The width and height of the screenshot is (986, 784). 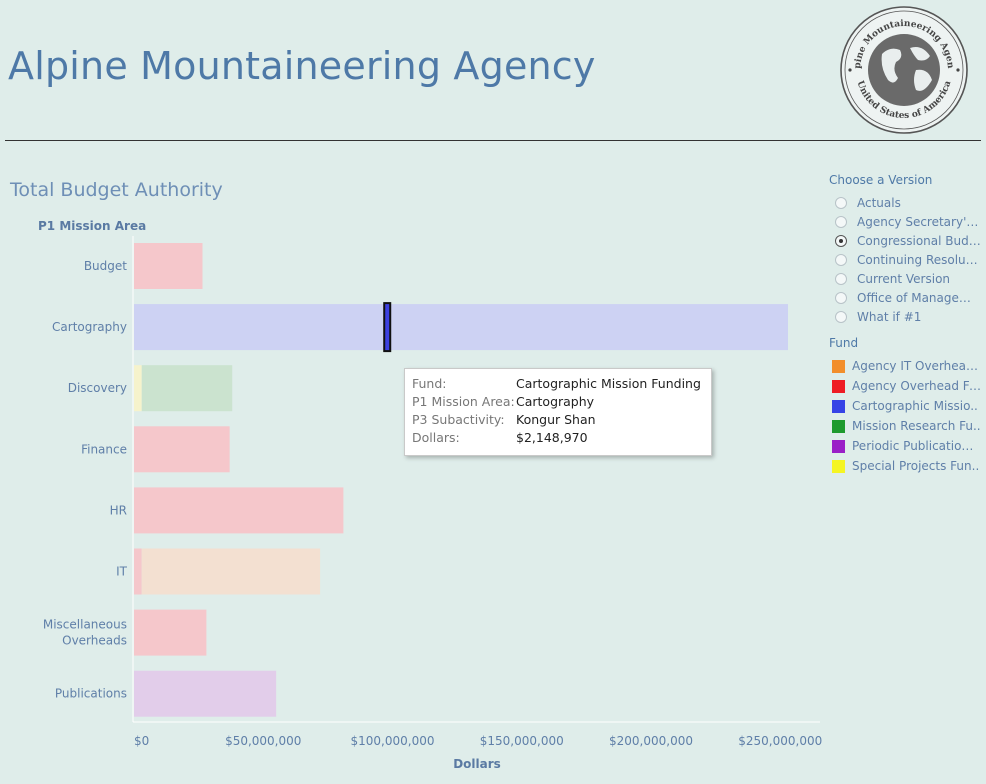 I want to click on legend-label: Agency IT Overhead .., so click(x=916, y=366).